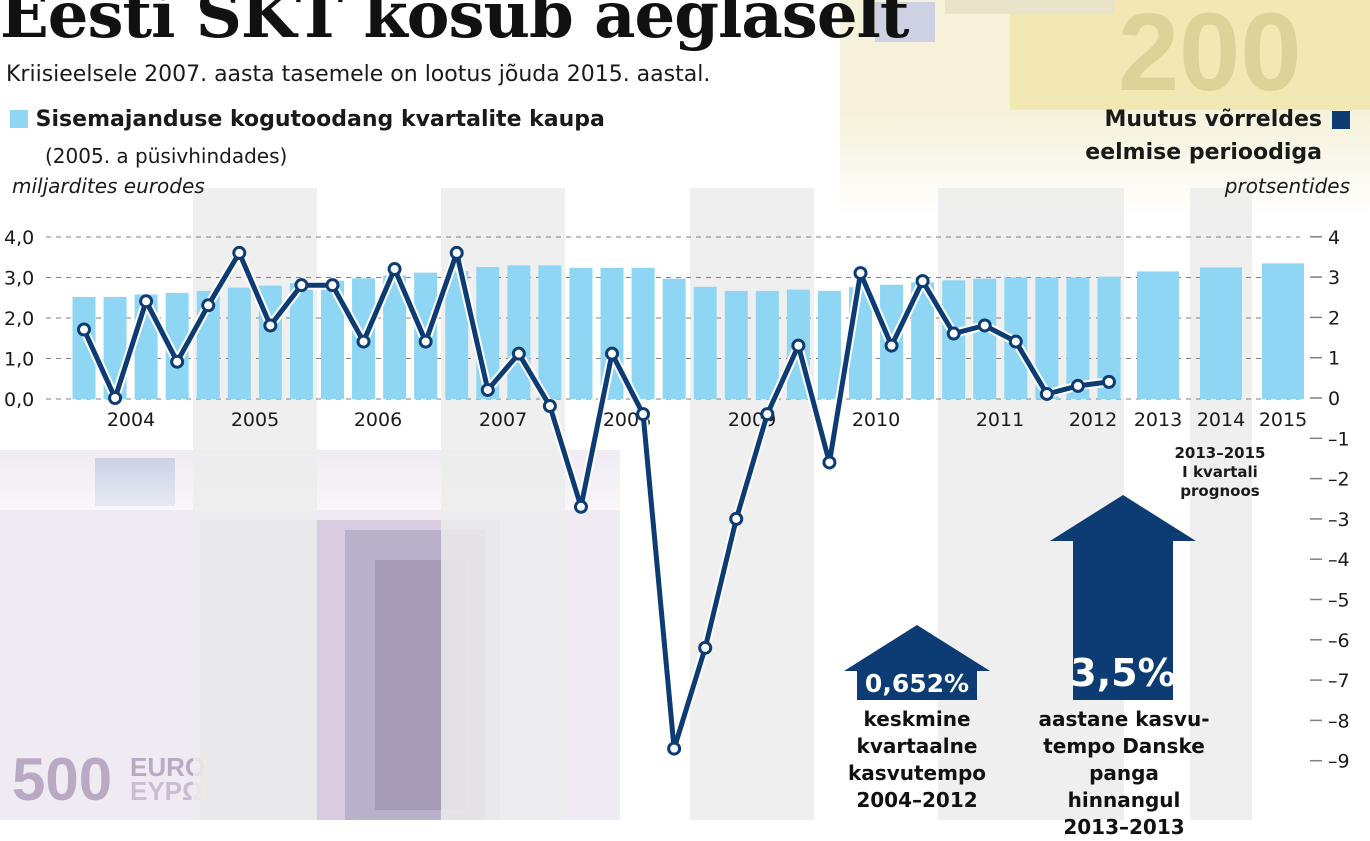 The height and width of the screenshot is (841, 1370). What do you see at coordinates (1339, 439) in the screenshot?
I see `right-axis-tick-label: –1` at bounding box center [1339, 439].